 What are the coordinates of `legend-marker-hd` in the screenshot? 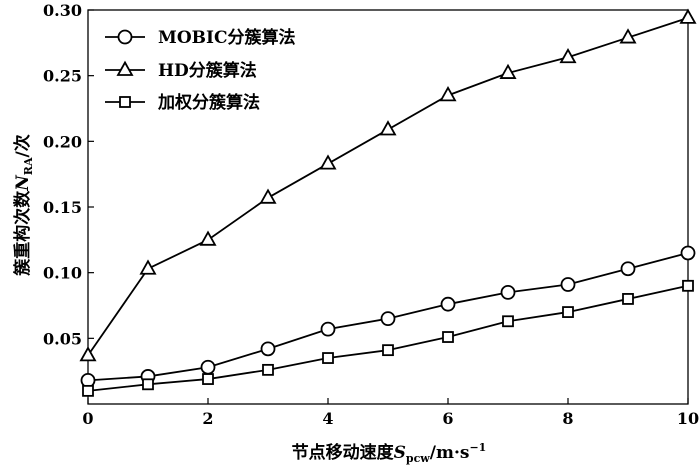 It's located at (125, 68).